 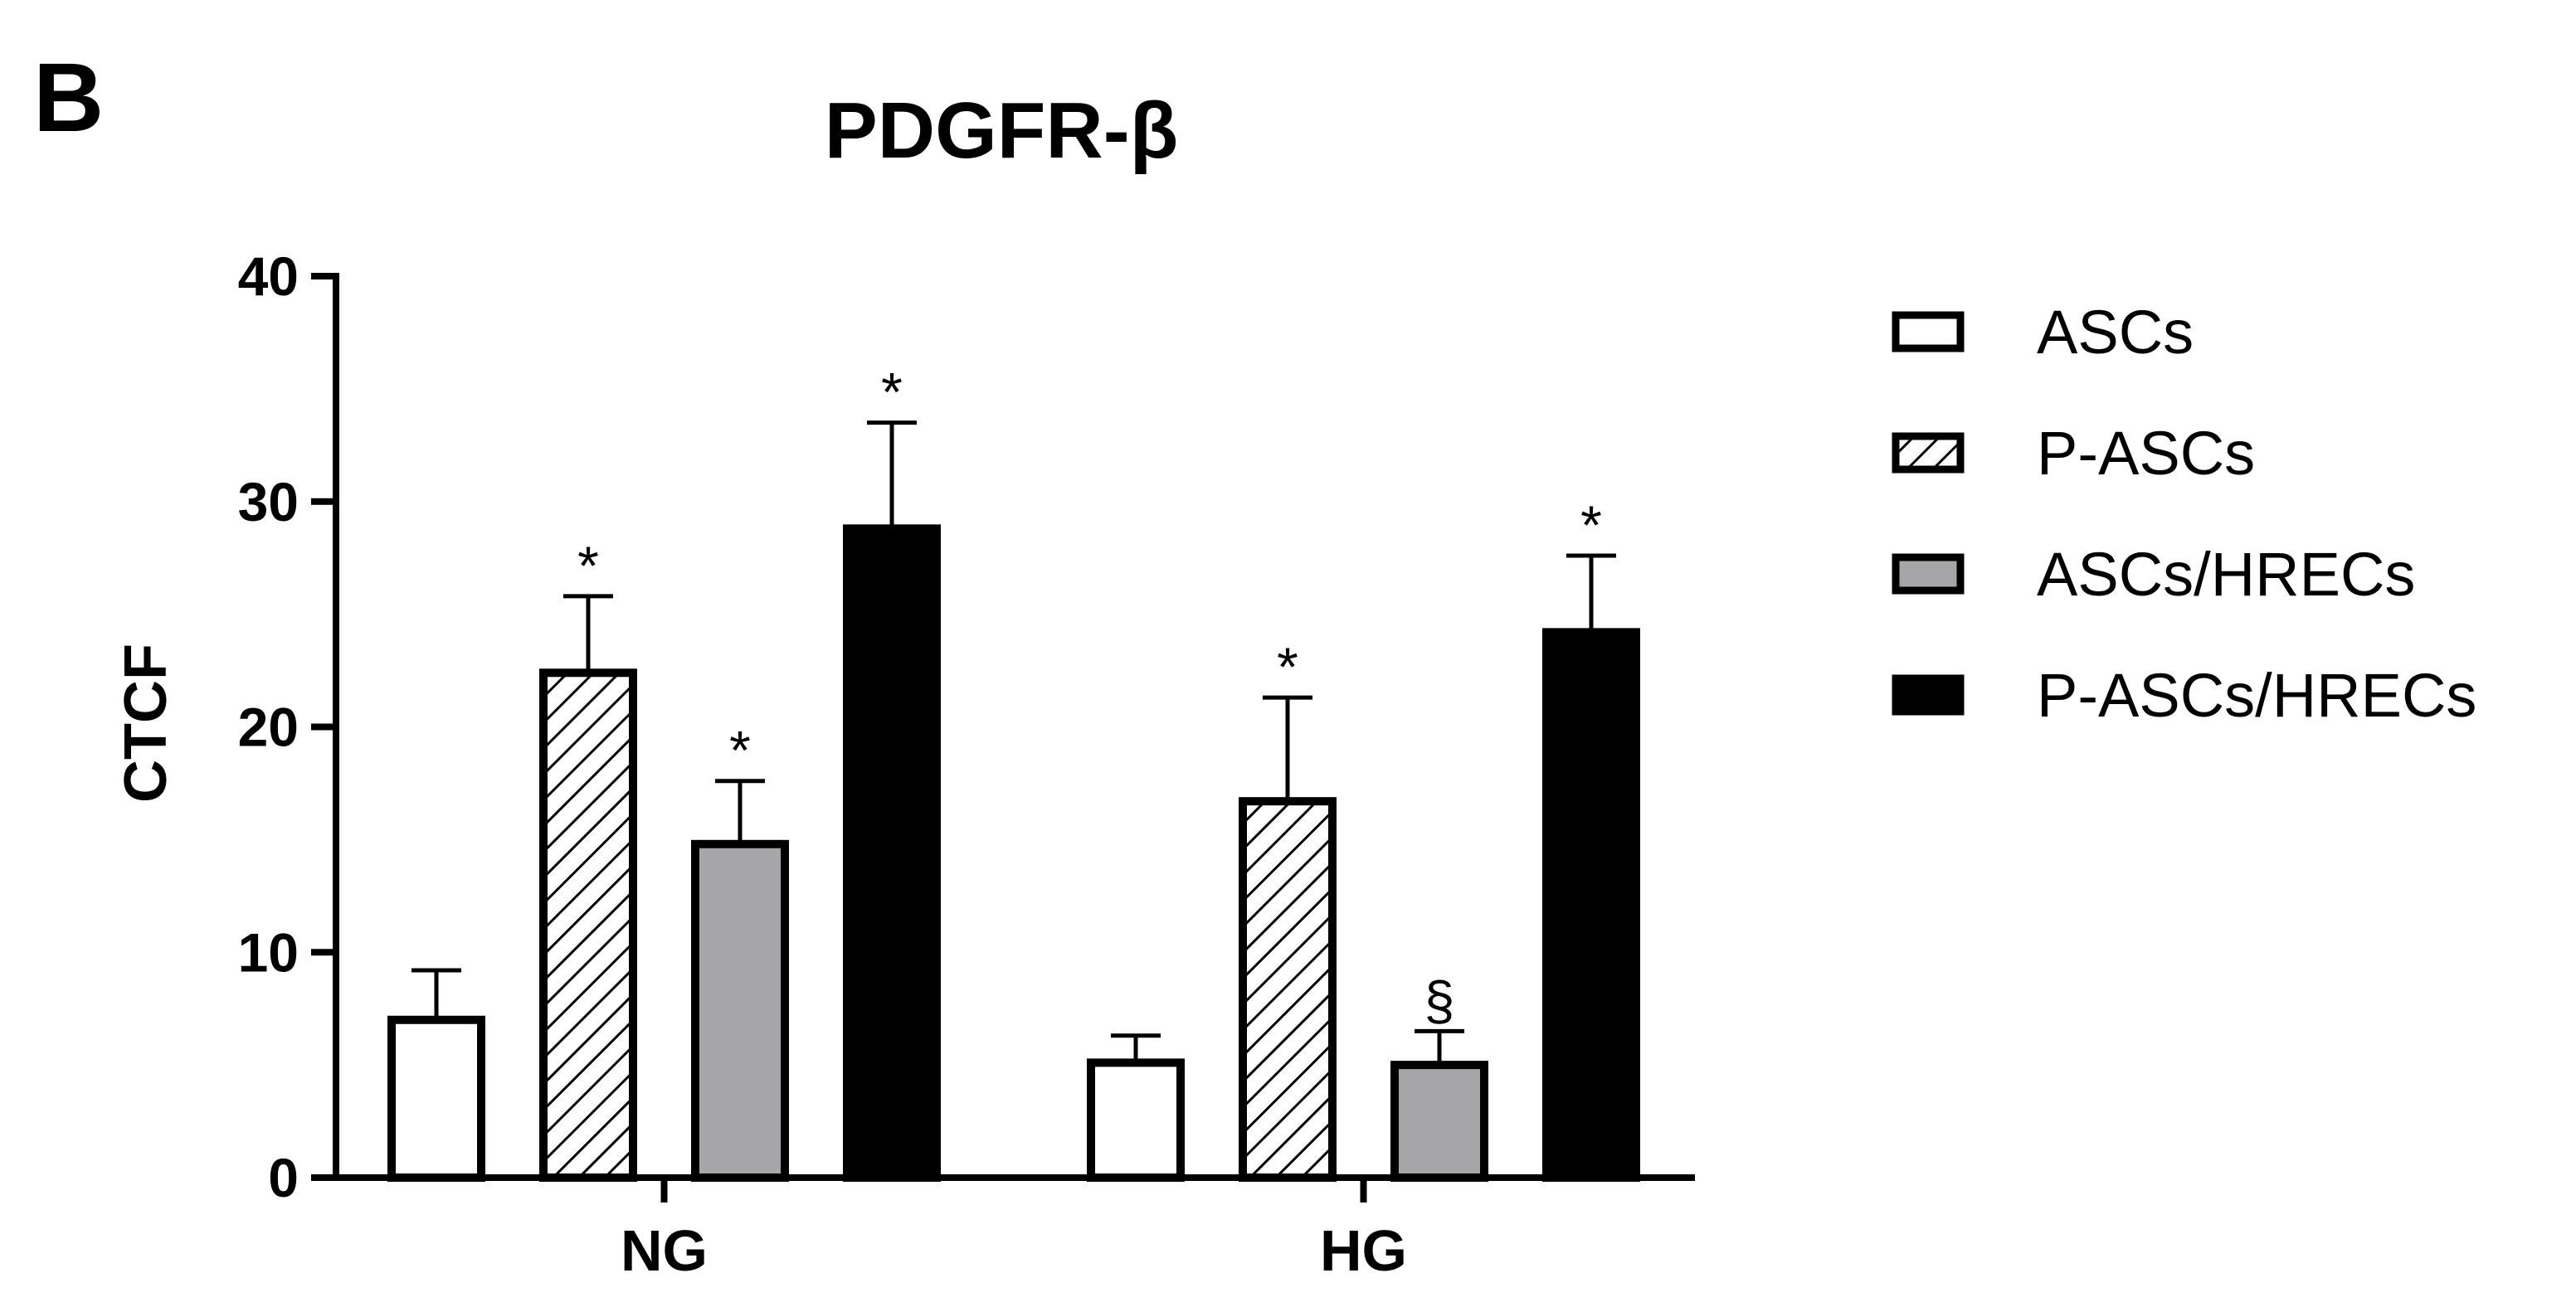 What do you see at coordinates (2256, 695) in the screenshot?
I see `legend-label: P-ASCs/HRECs` at bounding box center [2256, 695].